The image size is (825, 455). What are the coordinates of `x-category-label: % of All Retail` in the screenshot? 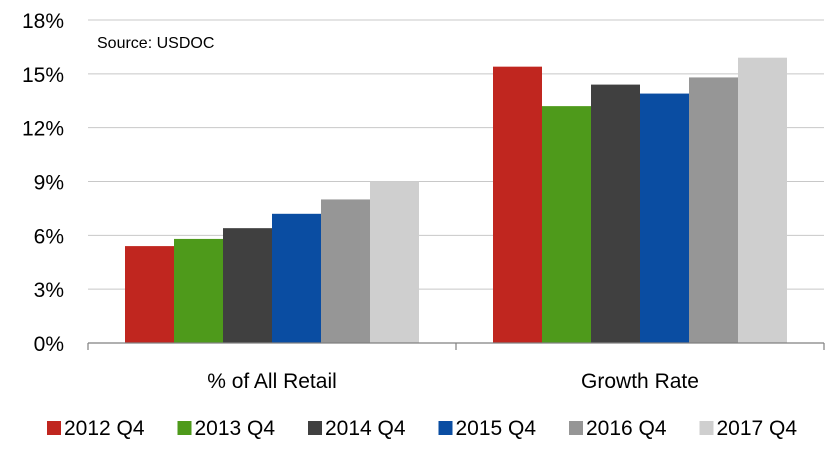 It's located at (272, 381).